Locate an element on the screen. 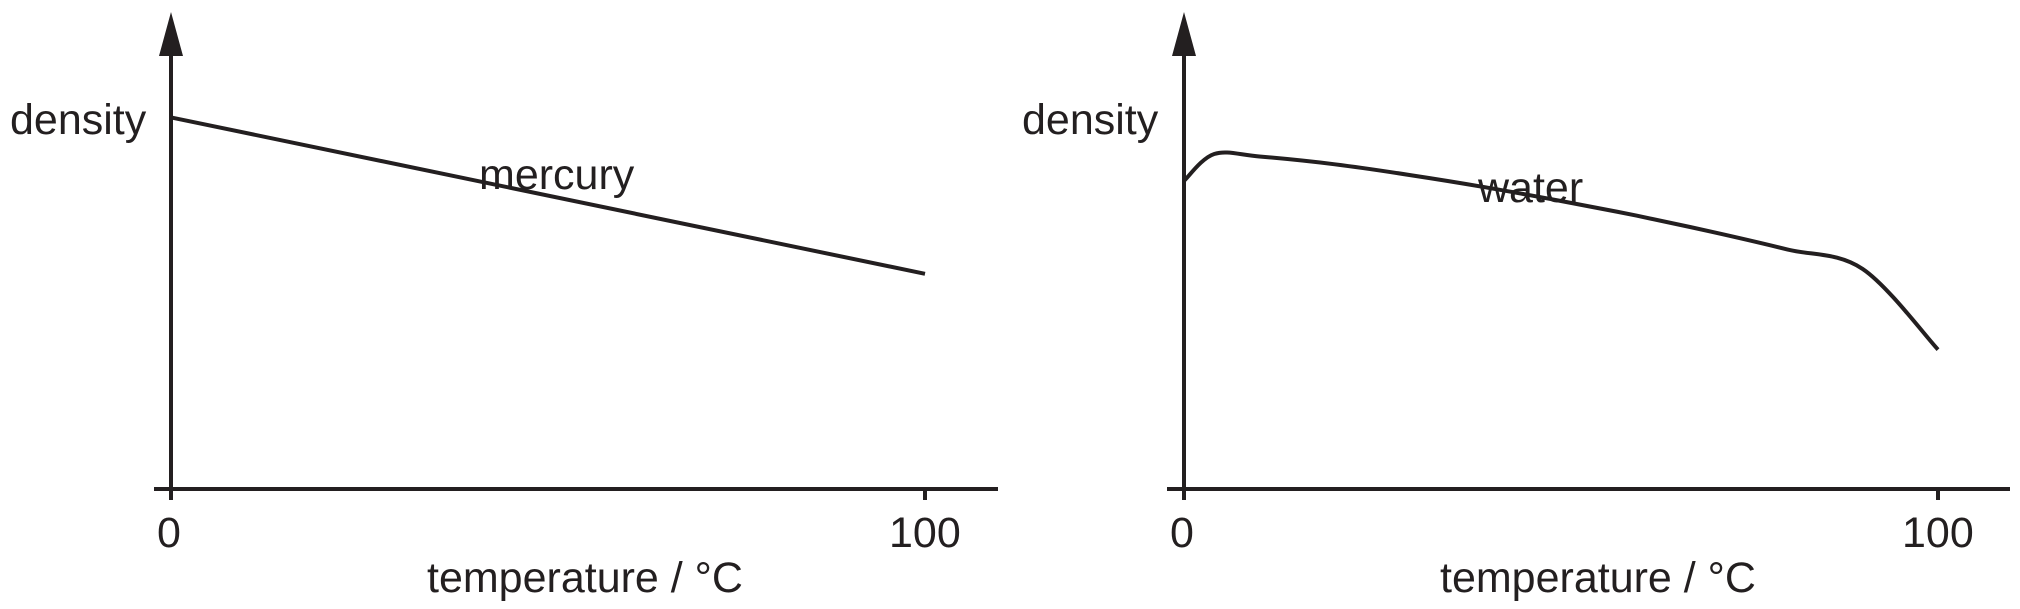 This screenshot has width=2020, height=609. water-curve is located at coordinates (1561, 250).